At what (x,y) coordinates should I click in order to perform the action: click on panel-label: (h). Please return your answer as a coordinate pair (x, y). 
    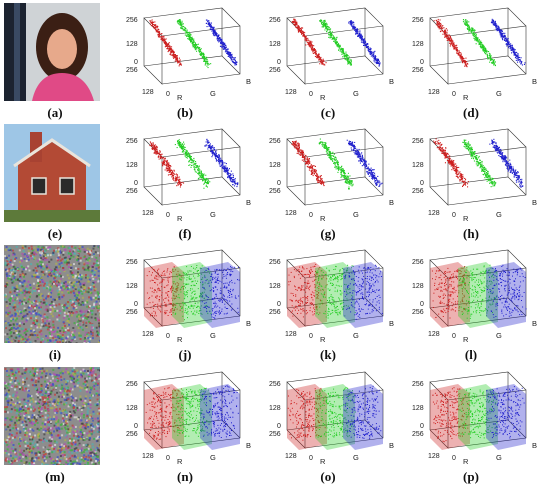
    Looking at the image, I should click on (471, 233).